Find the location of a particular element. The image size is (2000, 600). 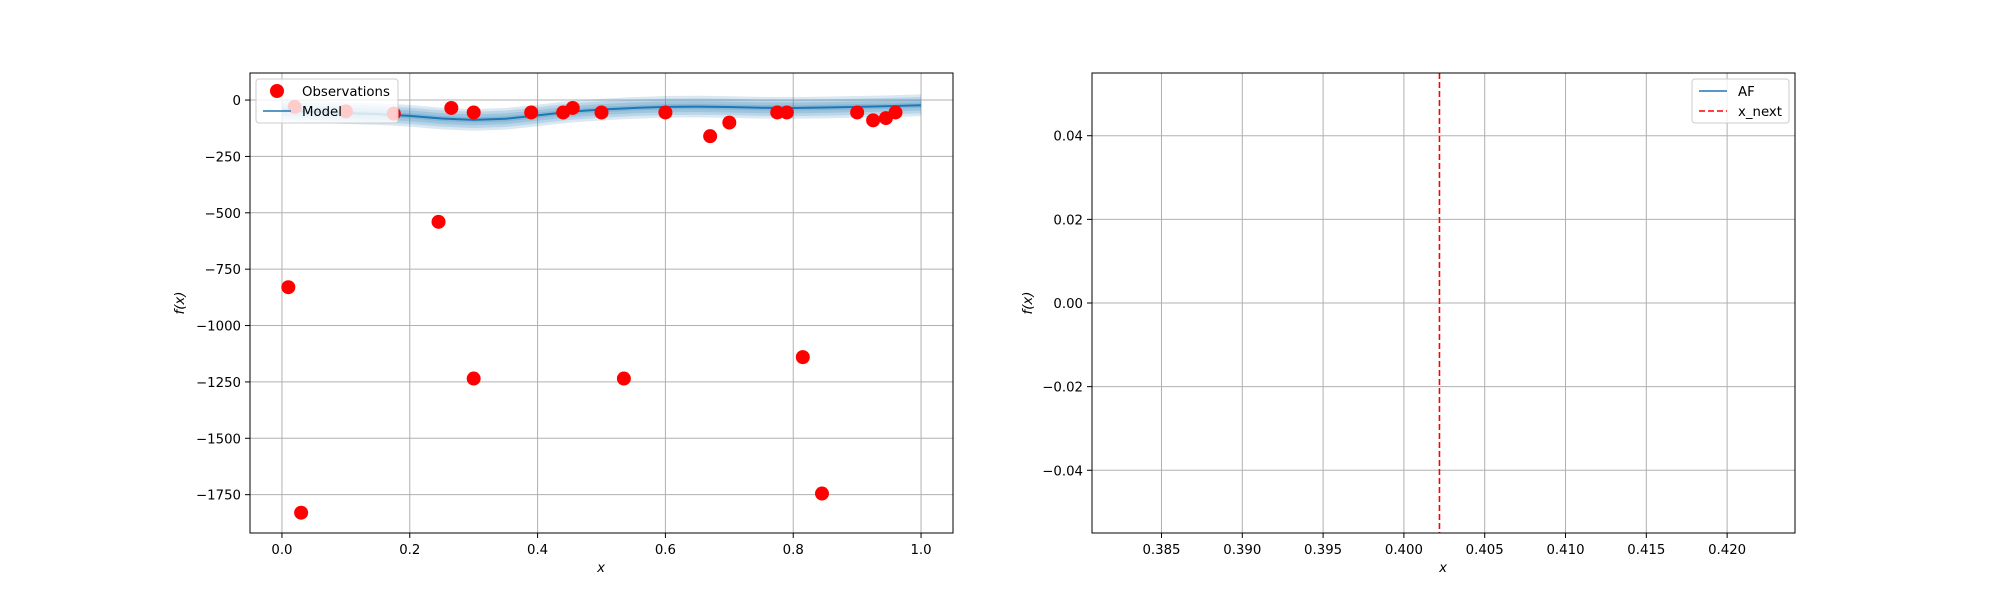

right-x-ticks: 0.385 0.390 0.395 0.400 0.405 0.410 0.415 0.420 is located at coordinates (1444, 545).